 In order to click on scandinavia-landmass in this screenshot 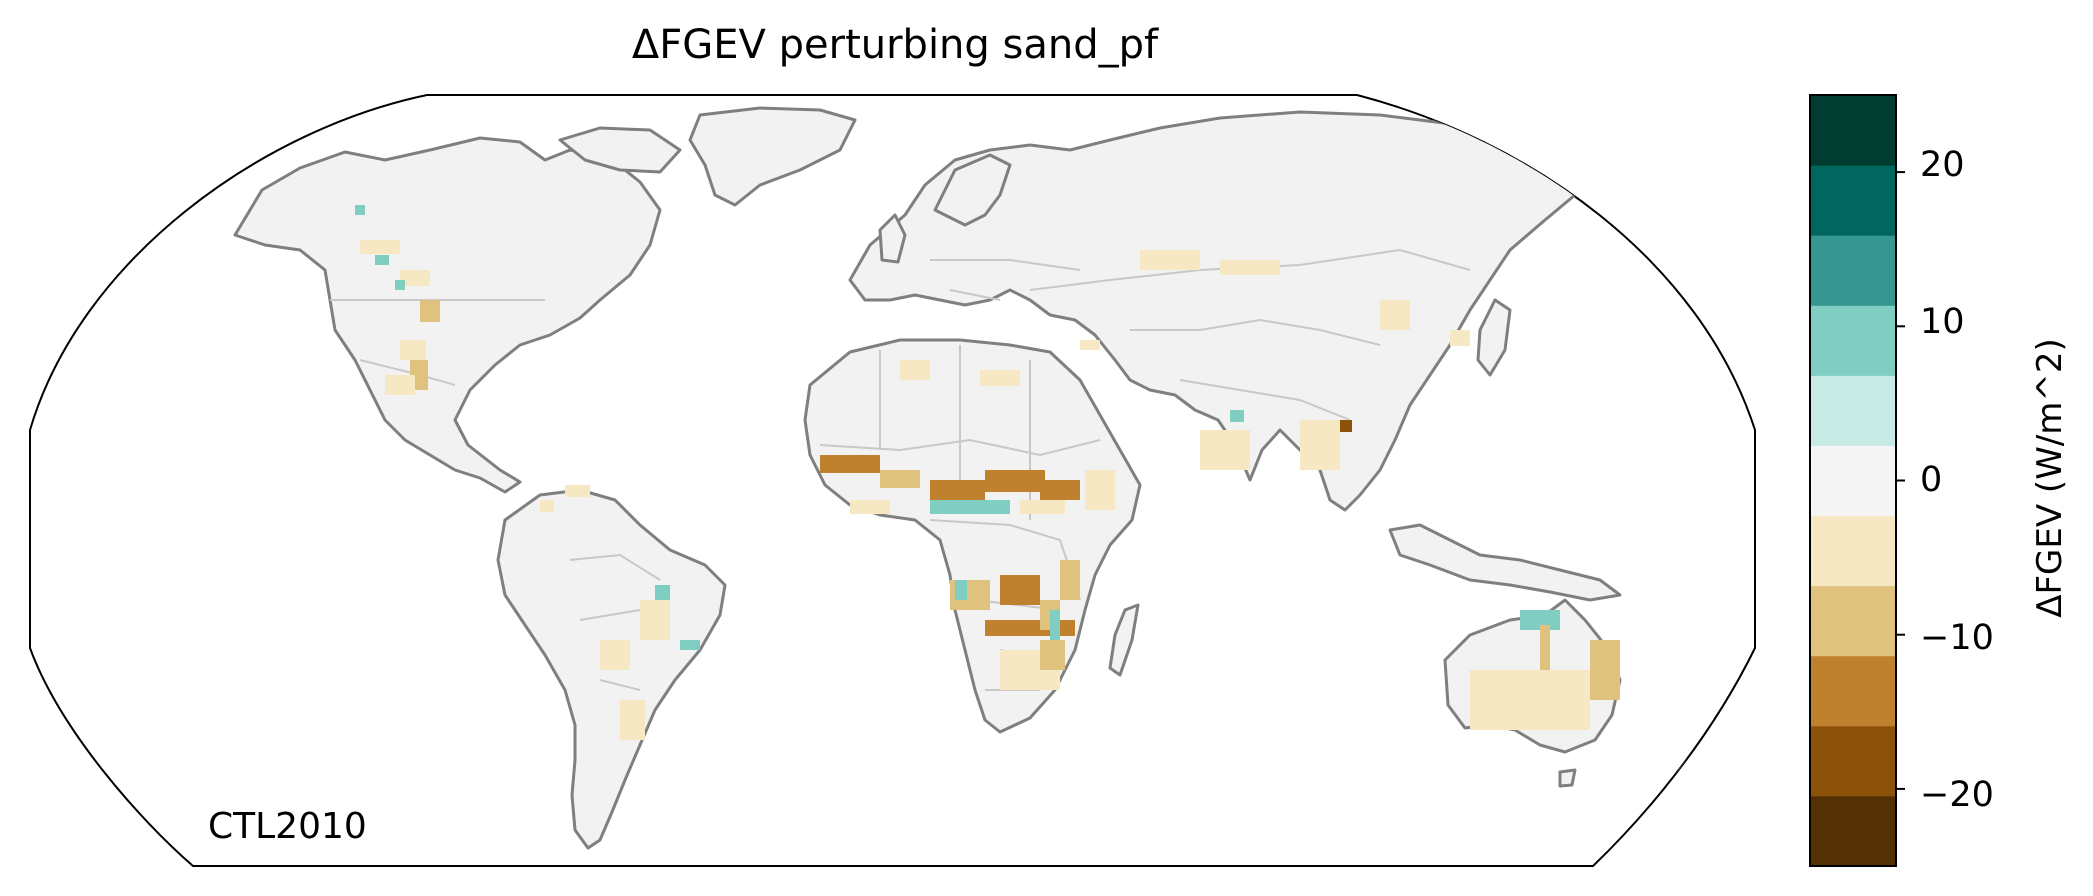, I will do `click(972, 190)`.